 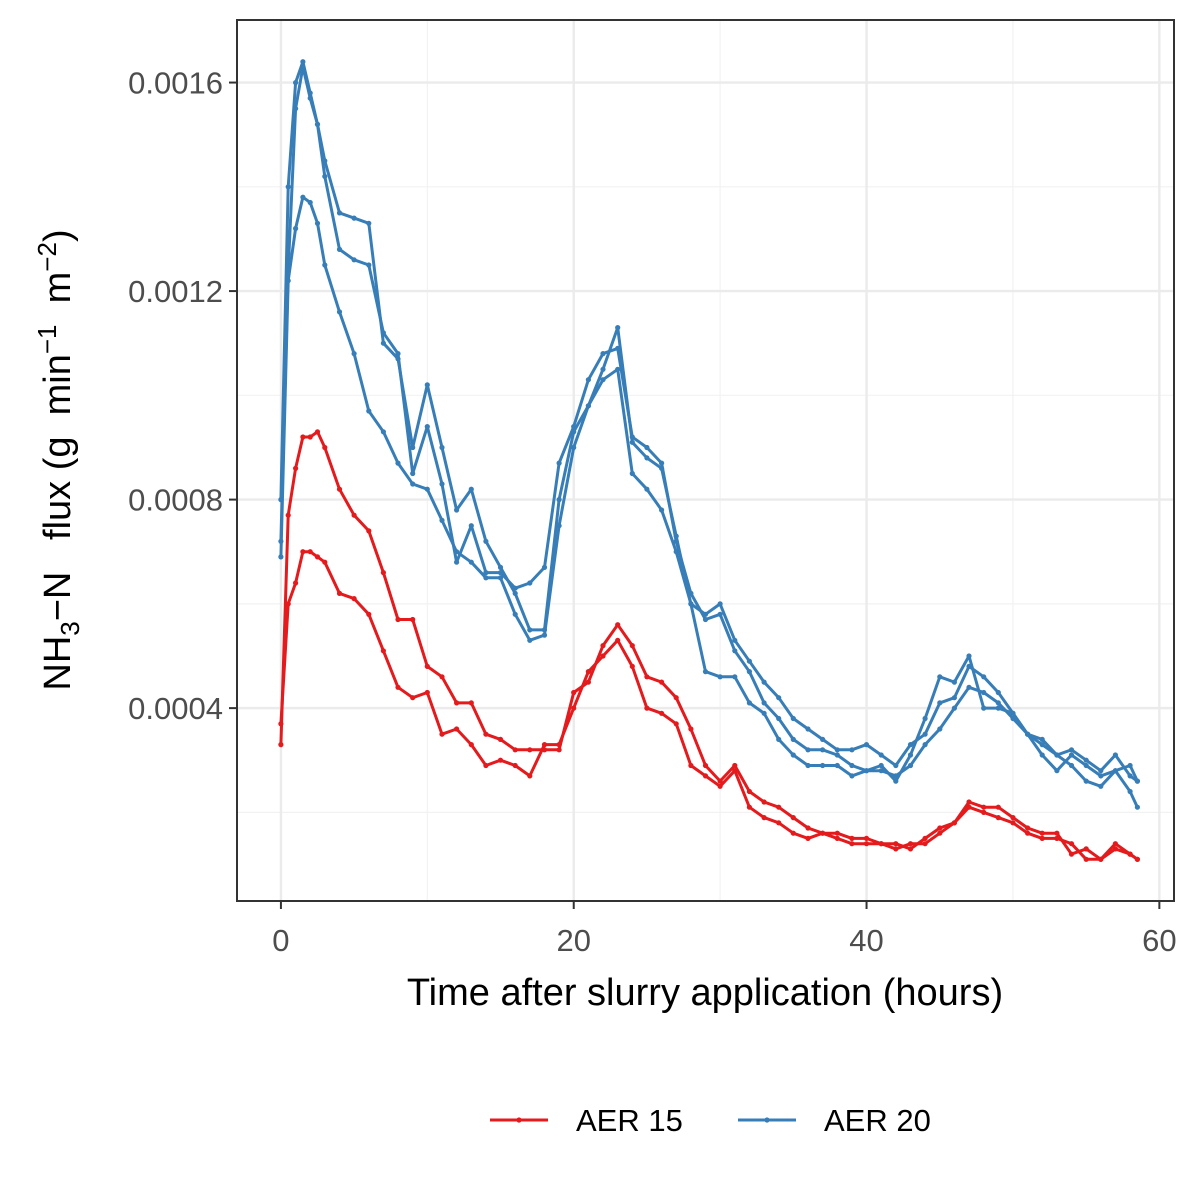 I want to click on y-tick-label: 0.0016, so click(x=175, y=83).